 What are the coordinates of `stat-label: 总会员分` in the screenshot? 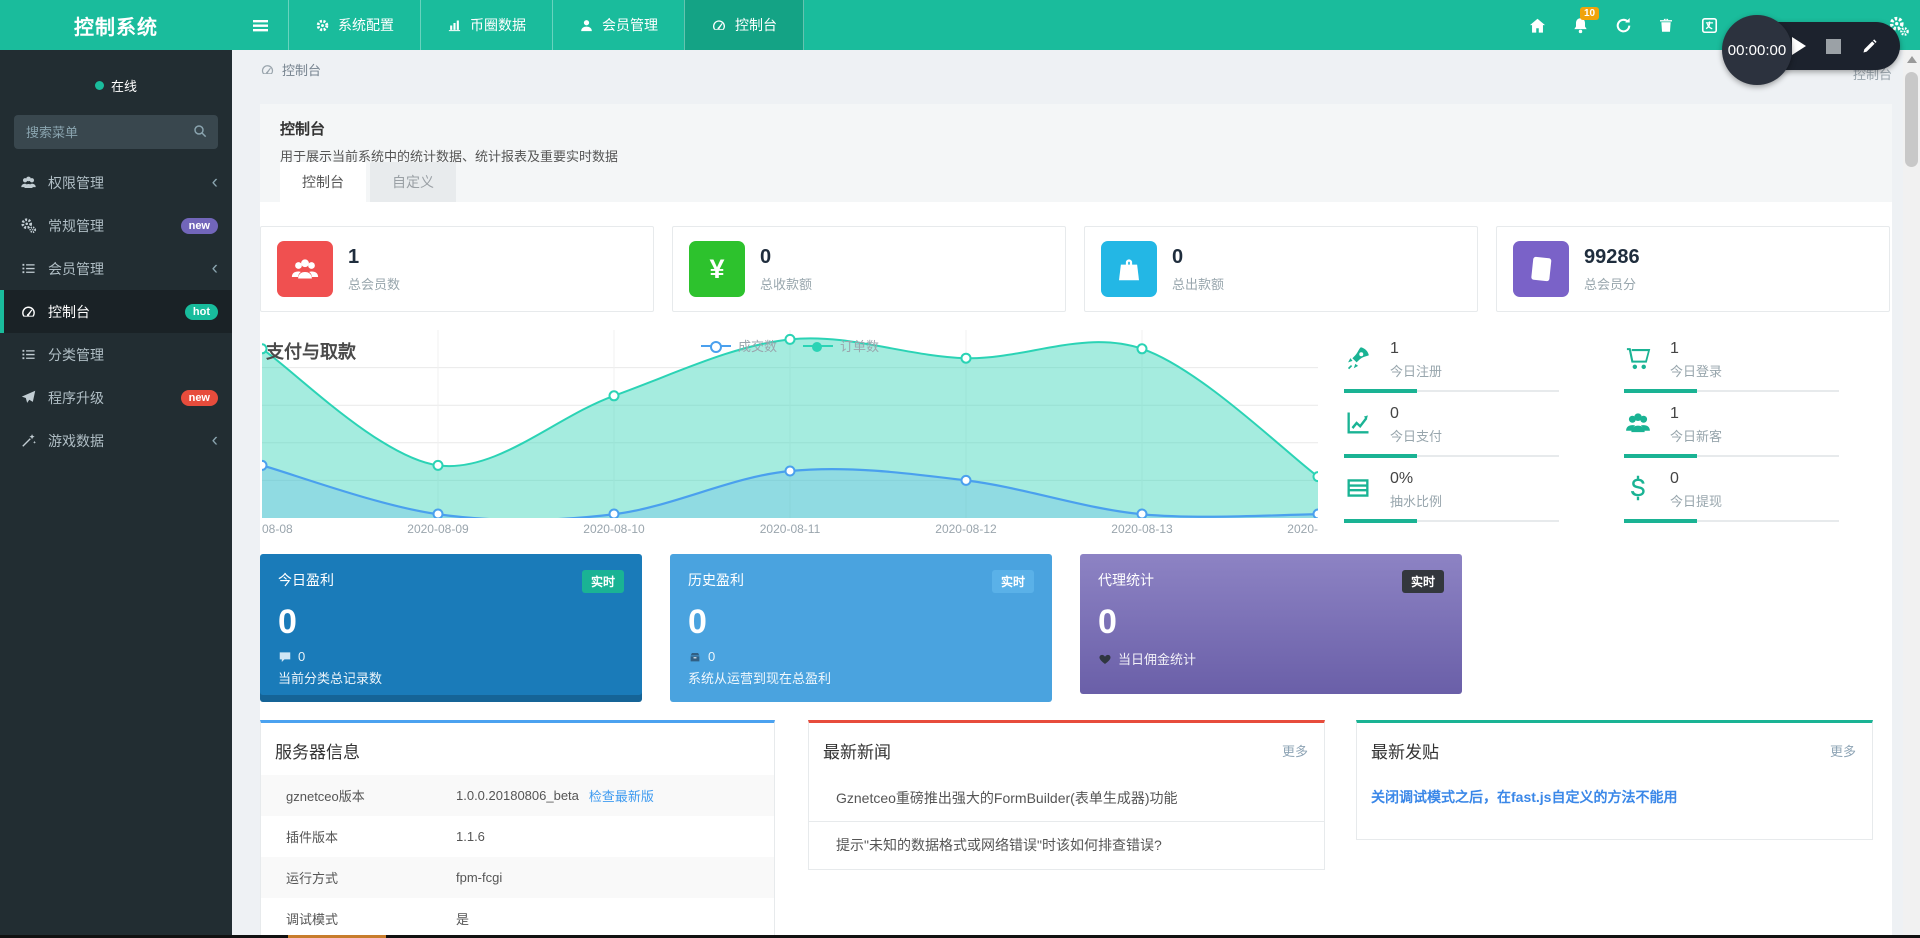 It's located at (1610, 284).